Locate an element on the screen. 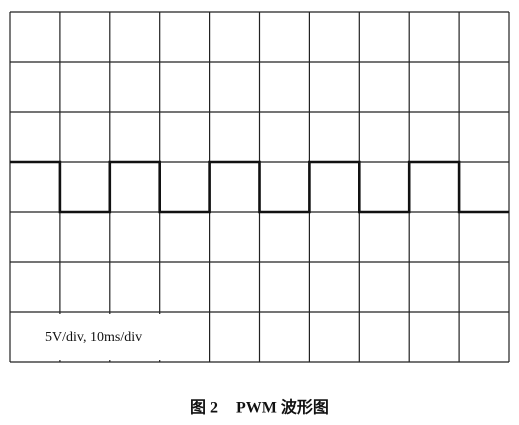 The width and height of the screenshot is (519, 425). annotation: 5V/div, 10ms/div is located at coordinates (93, 337).